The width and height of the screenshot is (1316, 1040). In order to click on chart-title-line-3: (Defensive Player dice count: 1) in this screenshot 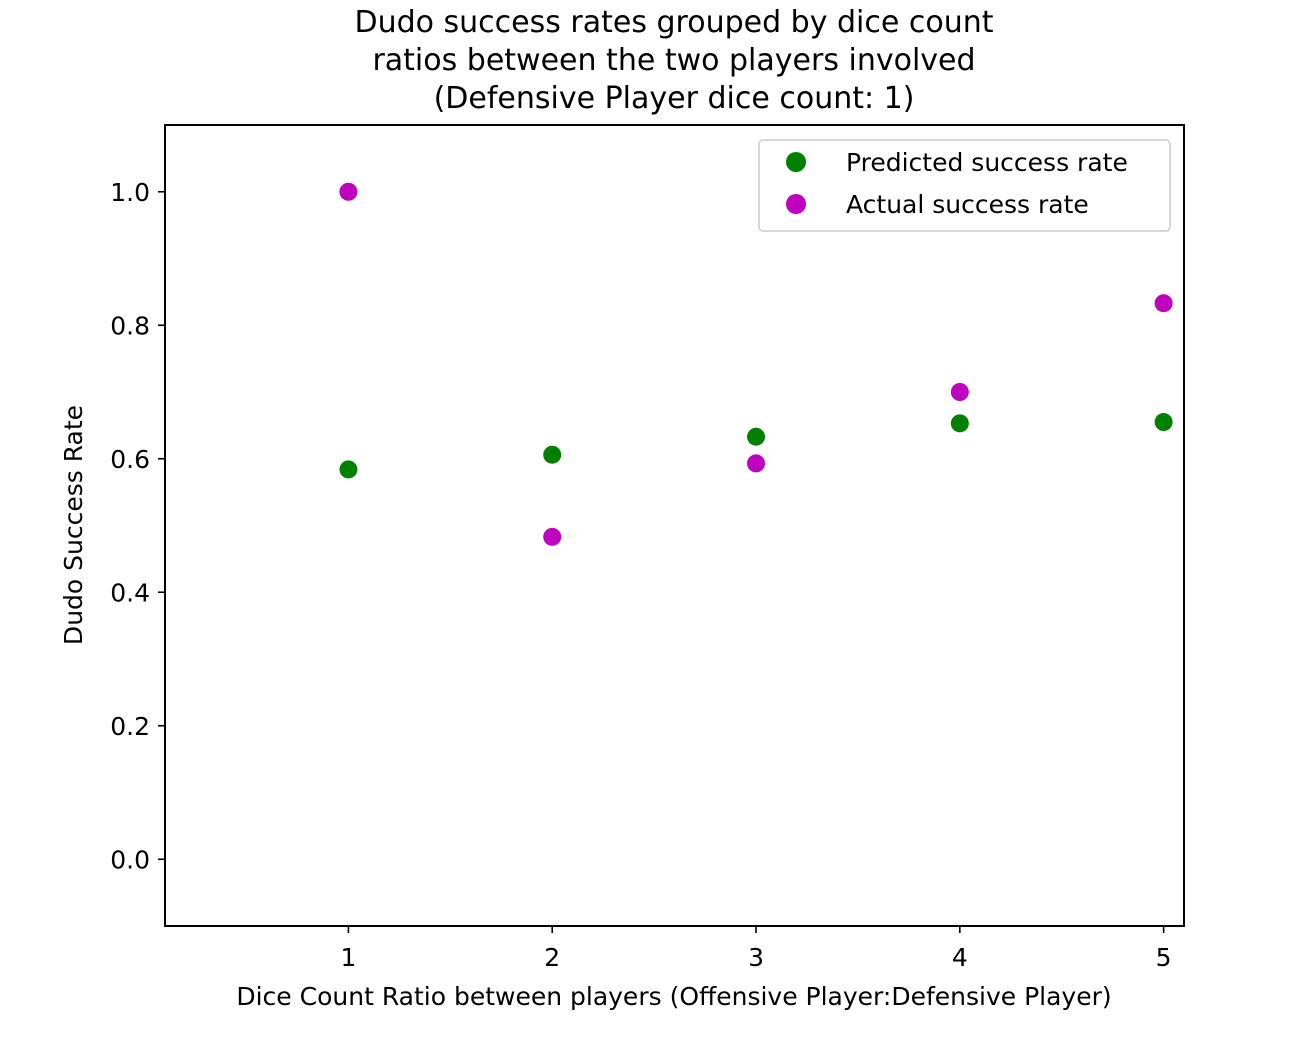, I will do `click(674, 98)`.